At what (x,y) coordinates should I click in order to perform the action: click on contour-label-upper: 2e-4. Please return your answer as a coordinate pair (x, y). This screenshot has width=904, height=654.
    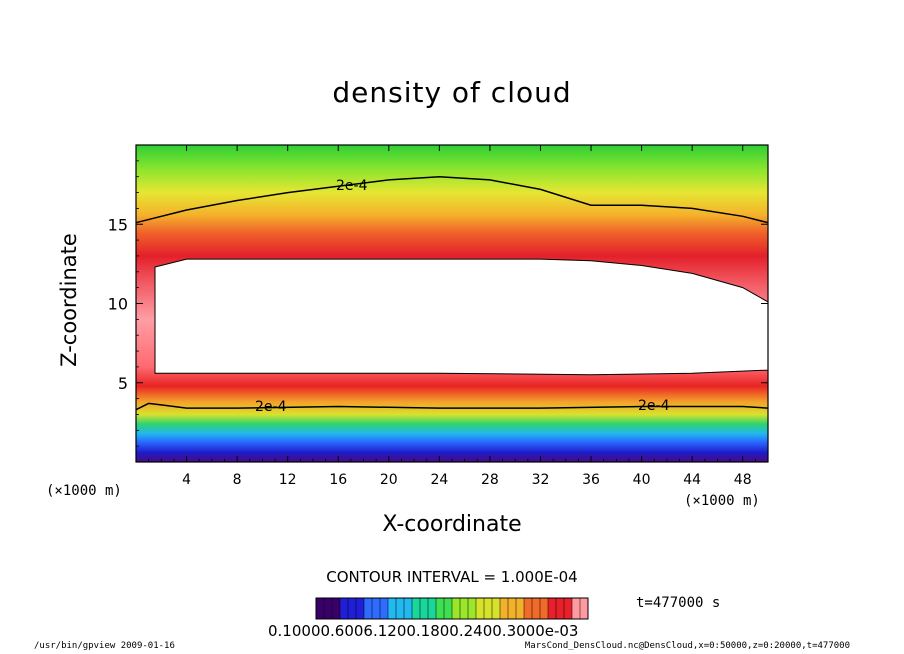
    Looking at the image, I should click on (352, 186).